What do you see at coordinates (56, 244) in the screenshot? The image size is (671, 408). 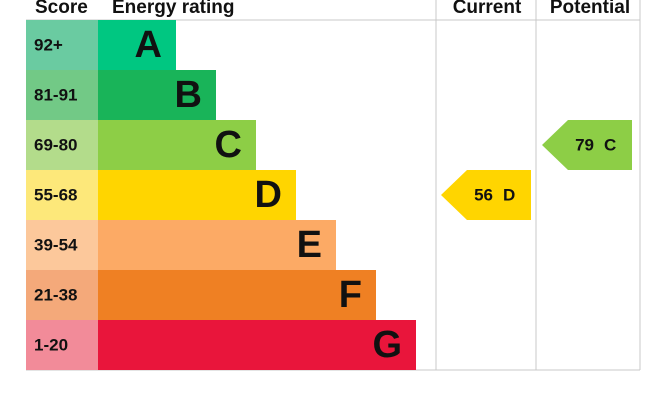 I see `score-label: 39-54` at bounding box center [56, 244].